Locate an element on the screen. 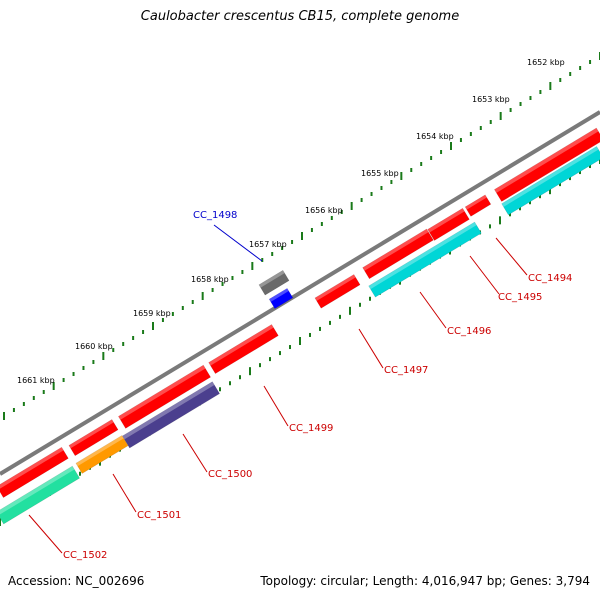 The image size is (600, 600). kbp-label-1654: 1654 kbp is located at coordinates (435, 136).